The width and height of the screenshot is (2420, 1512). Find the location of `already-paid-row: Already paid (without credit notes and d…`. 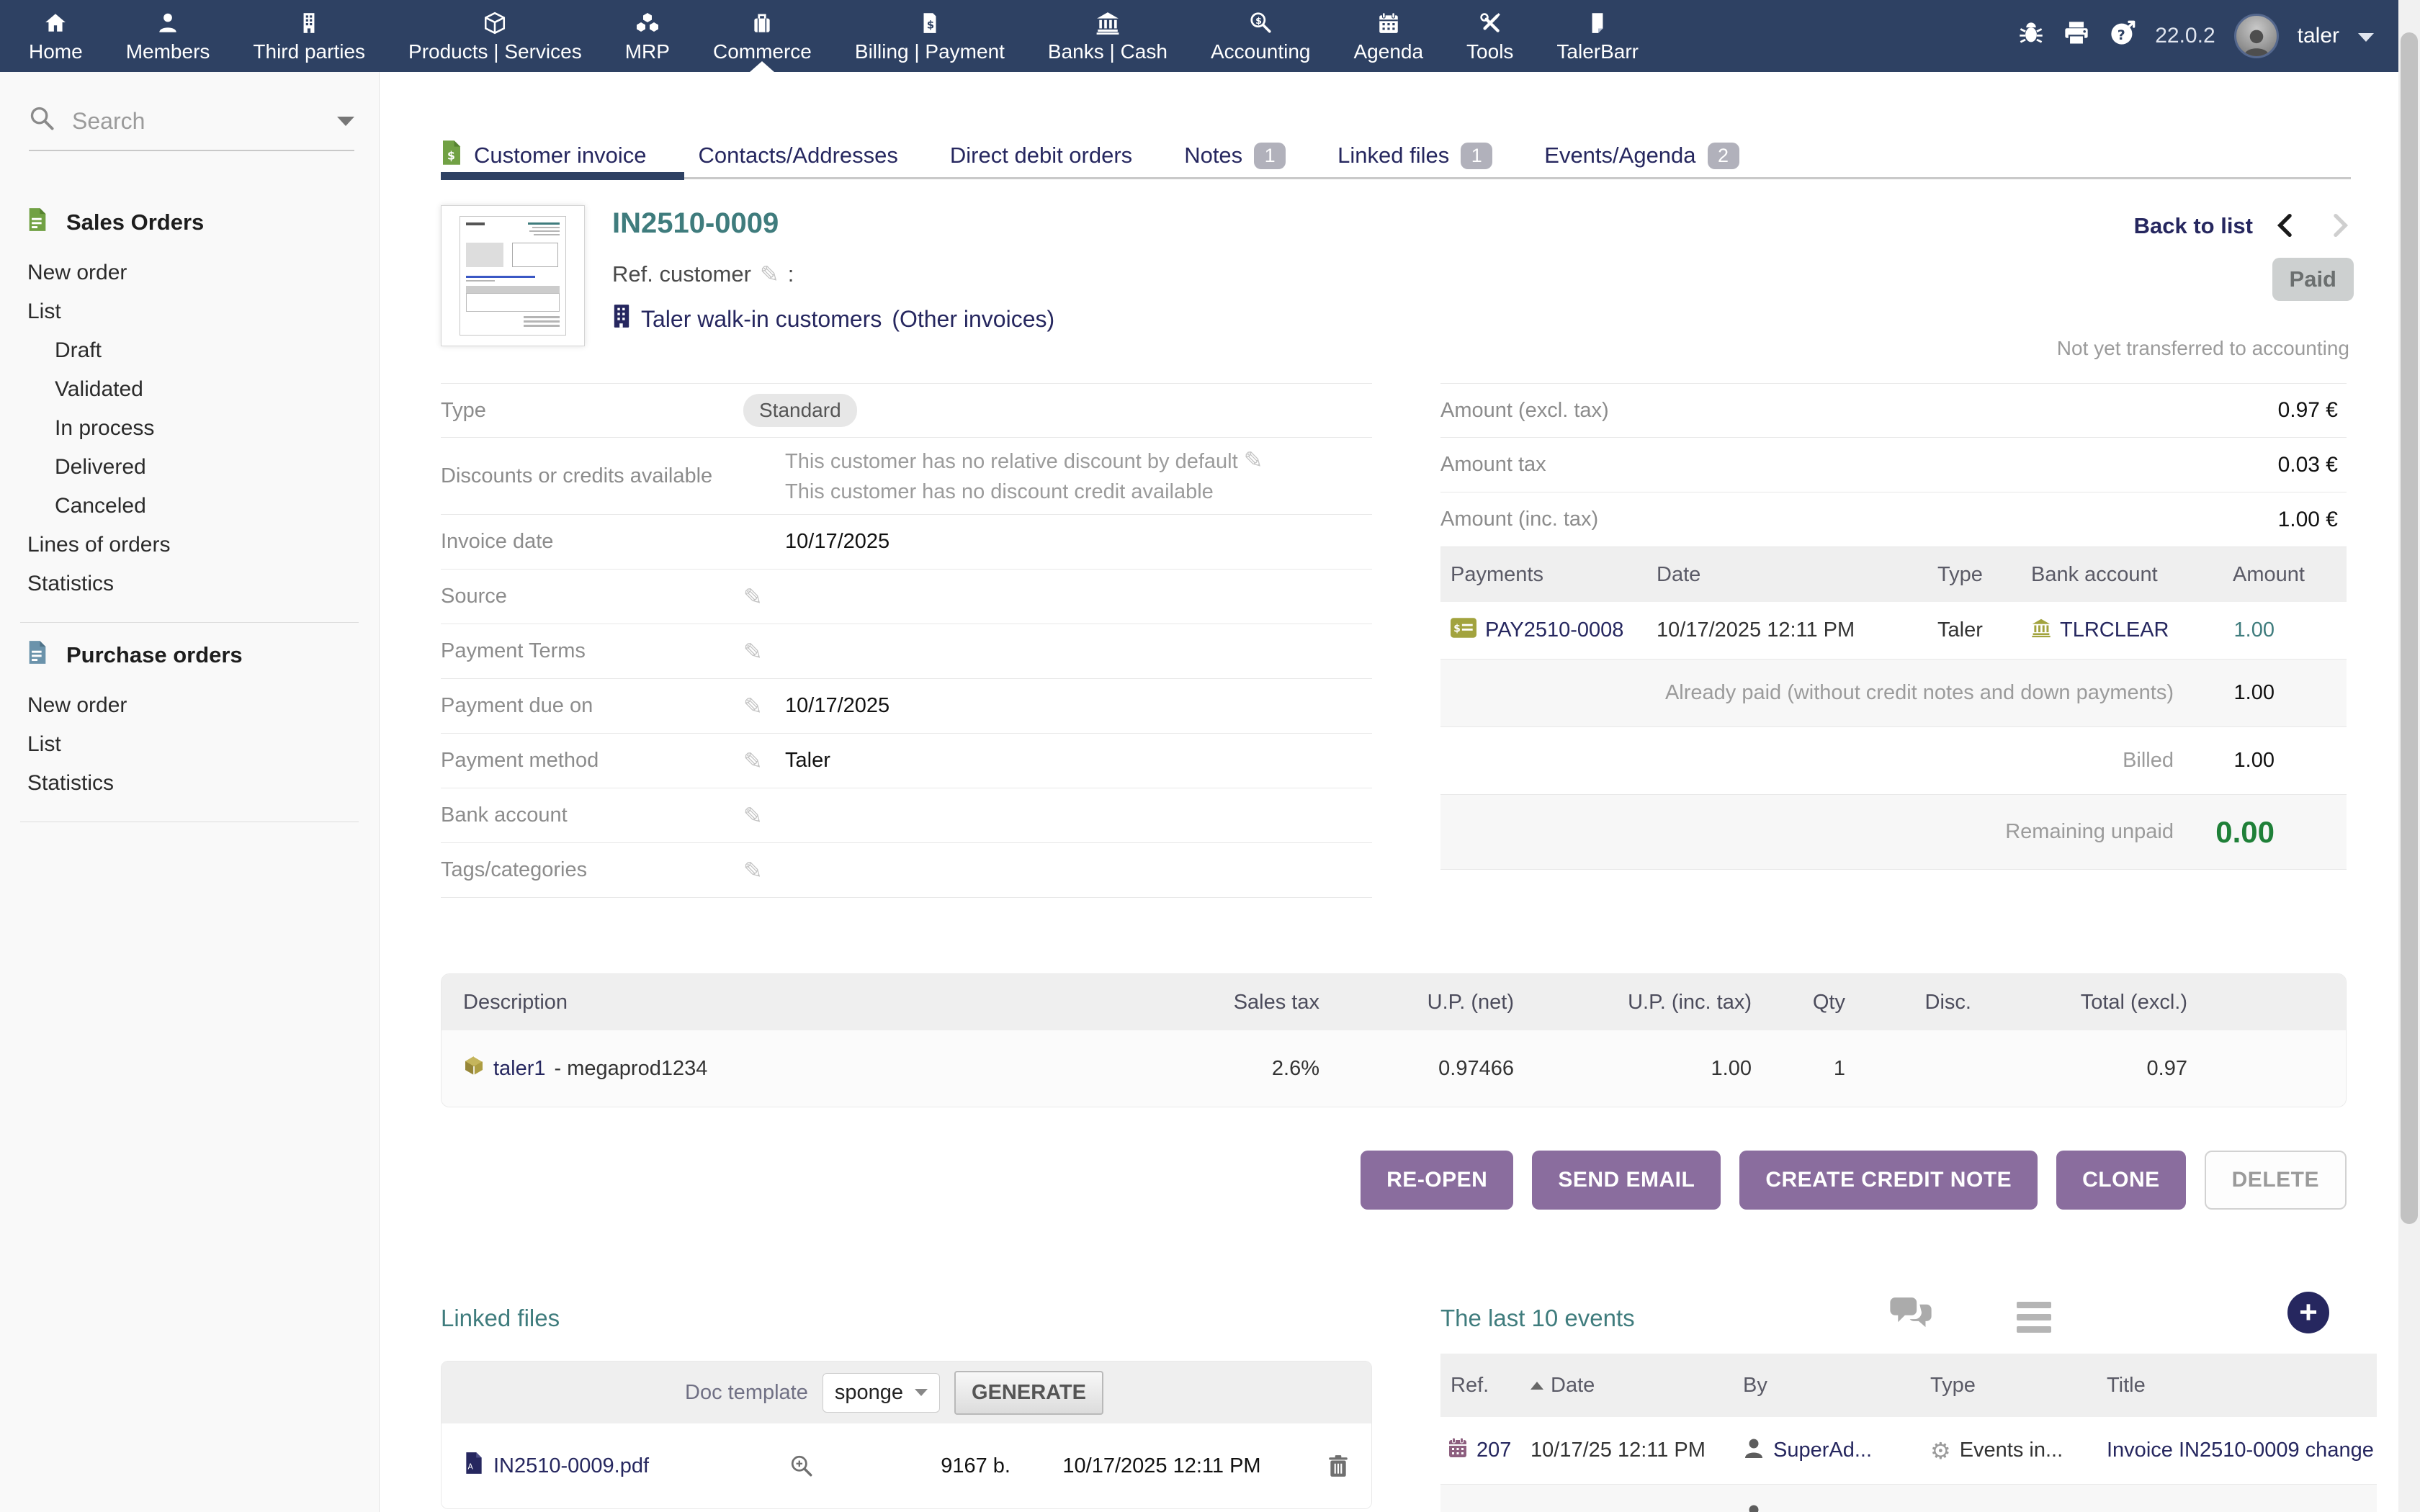

already-paid-row: Already paid (without credit notes and d… is located at coordinates (1894, 693).